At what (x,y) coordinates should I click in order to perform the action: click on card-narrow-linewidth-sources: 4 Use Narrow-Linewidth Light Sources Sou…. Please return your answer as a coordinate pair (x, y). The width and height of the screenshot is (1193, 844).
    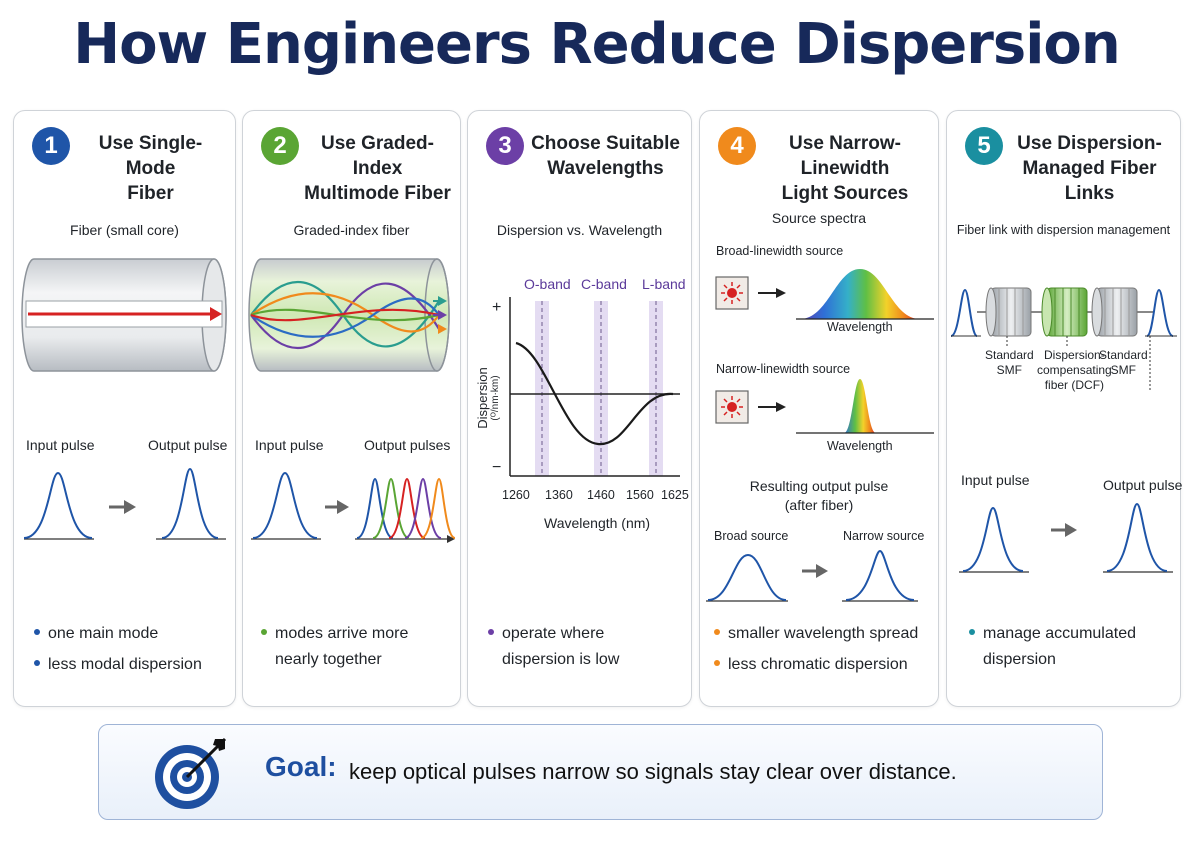
    Looking at the image, I should click on (819, 408).